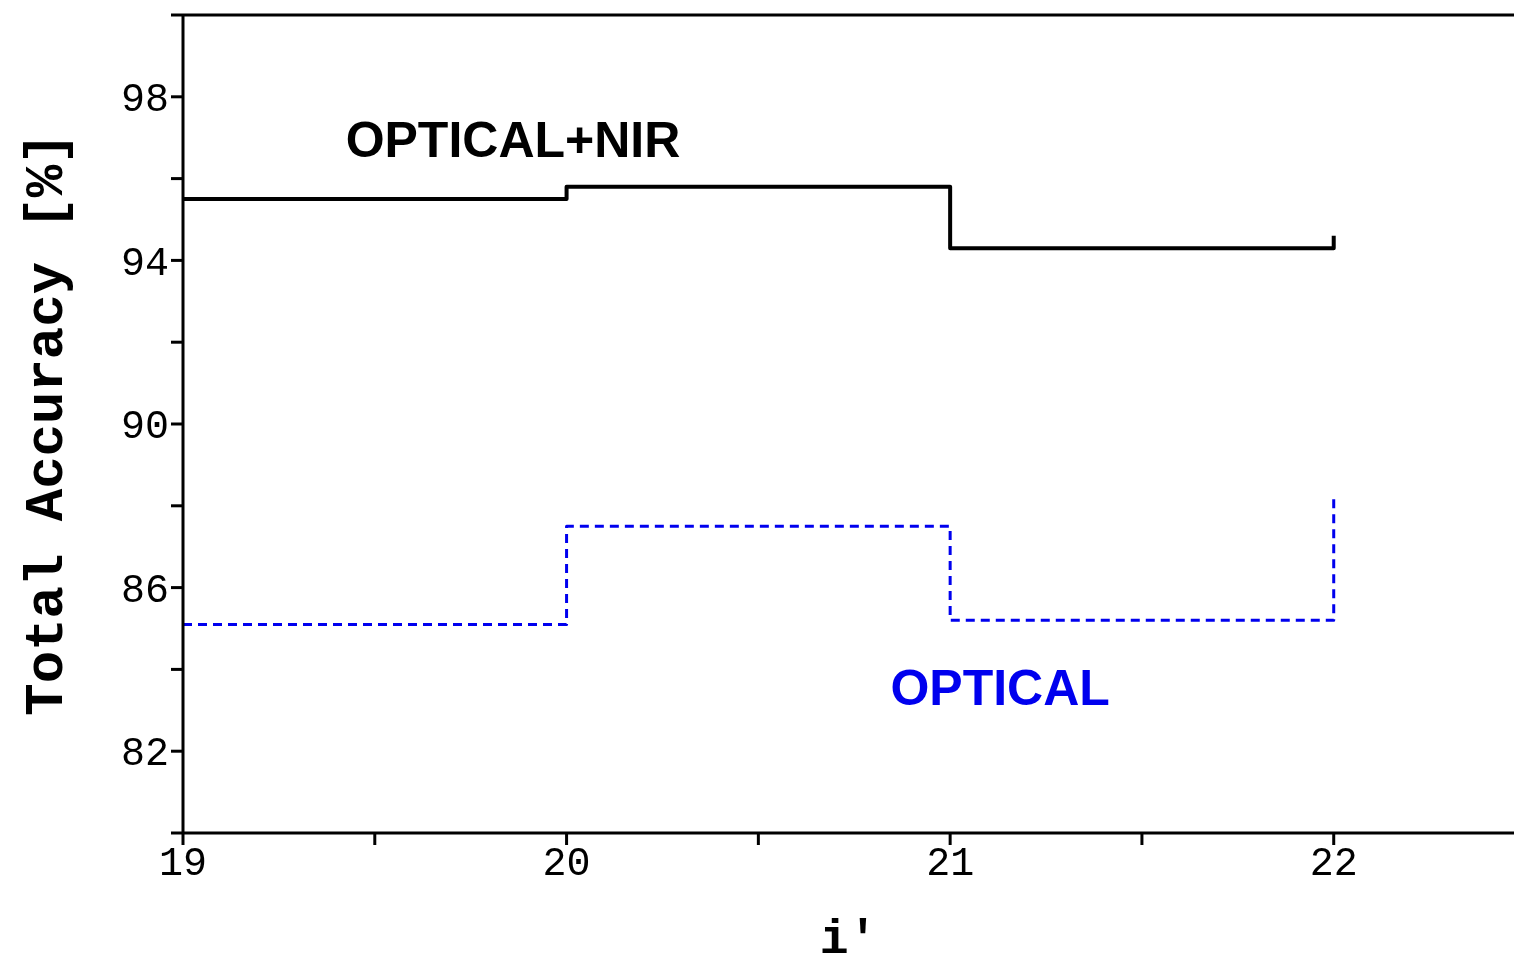  What do you see at coordinates (144, 264) in the screenshot?
I see `y-tick-label: 94` at bounding box center [144, 264].